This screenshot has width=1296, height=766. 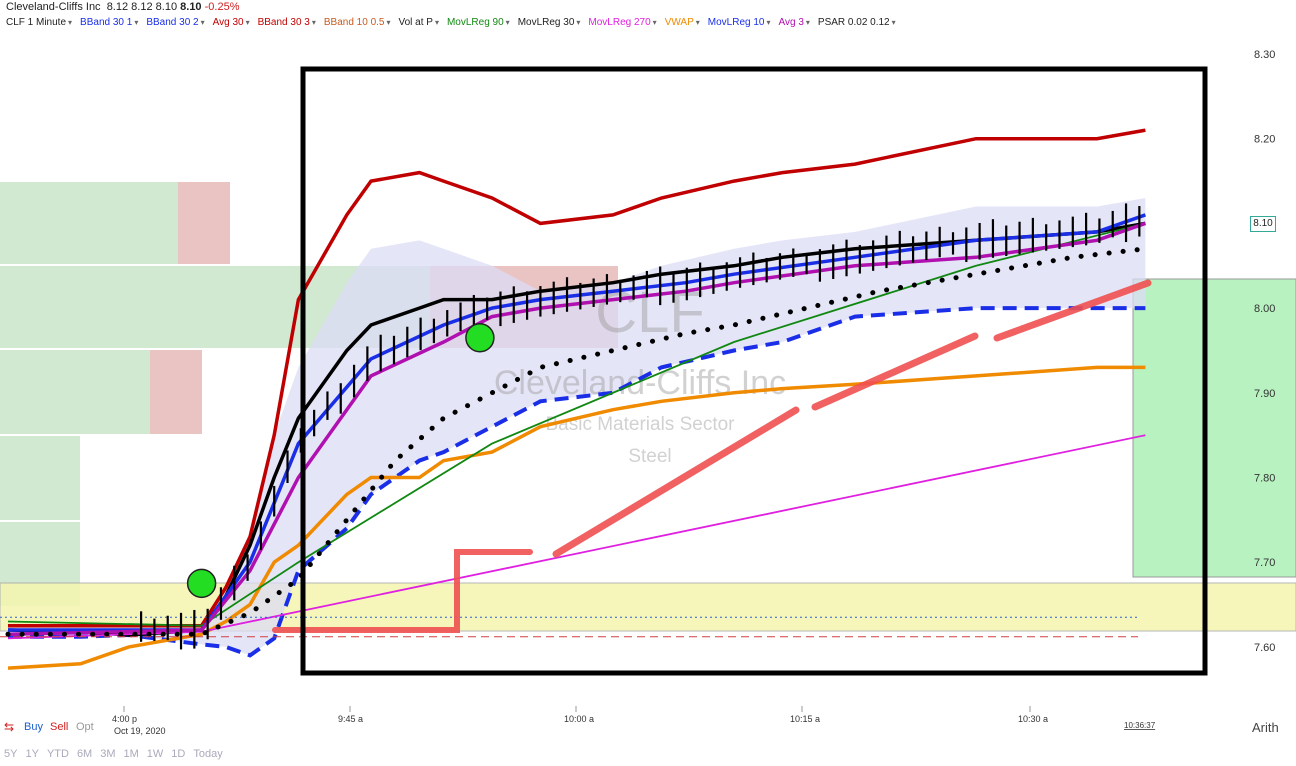 I want to click on time-label: 10:36:37, so click(x=1140, y=725).